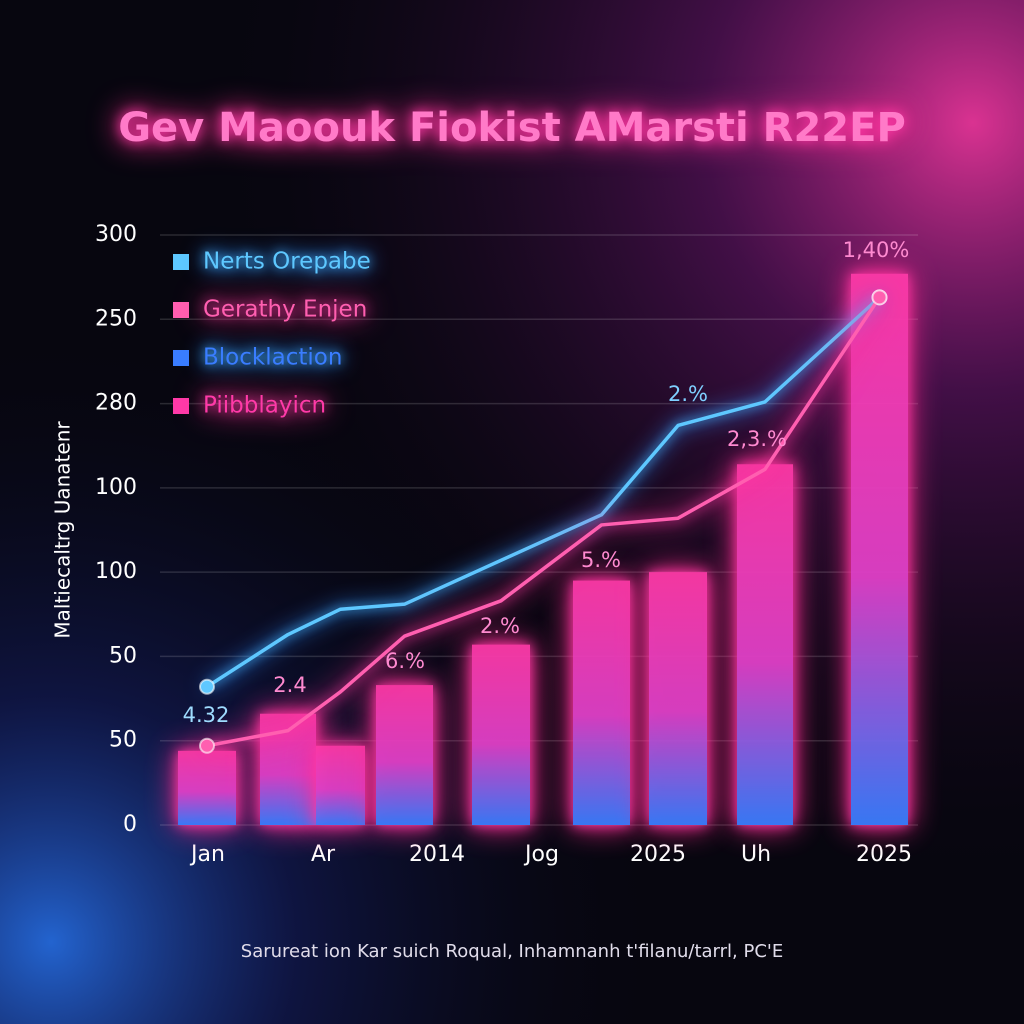 The width and height of the screenshot is (1024, 1024). I want to click on y-tick-label: 300, so click(116, 234).